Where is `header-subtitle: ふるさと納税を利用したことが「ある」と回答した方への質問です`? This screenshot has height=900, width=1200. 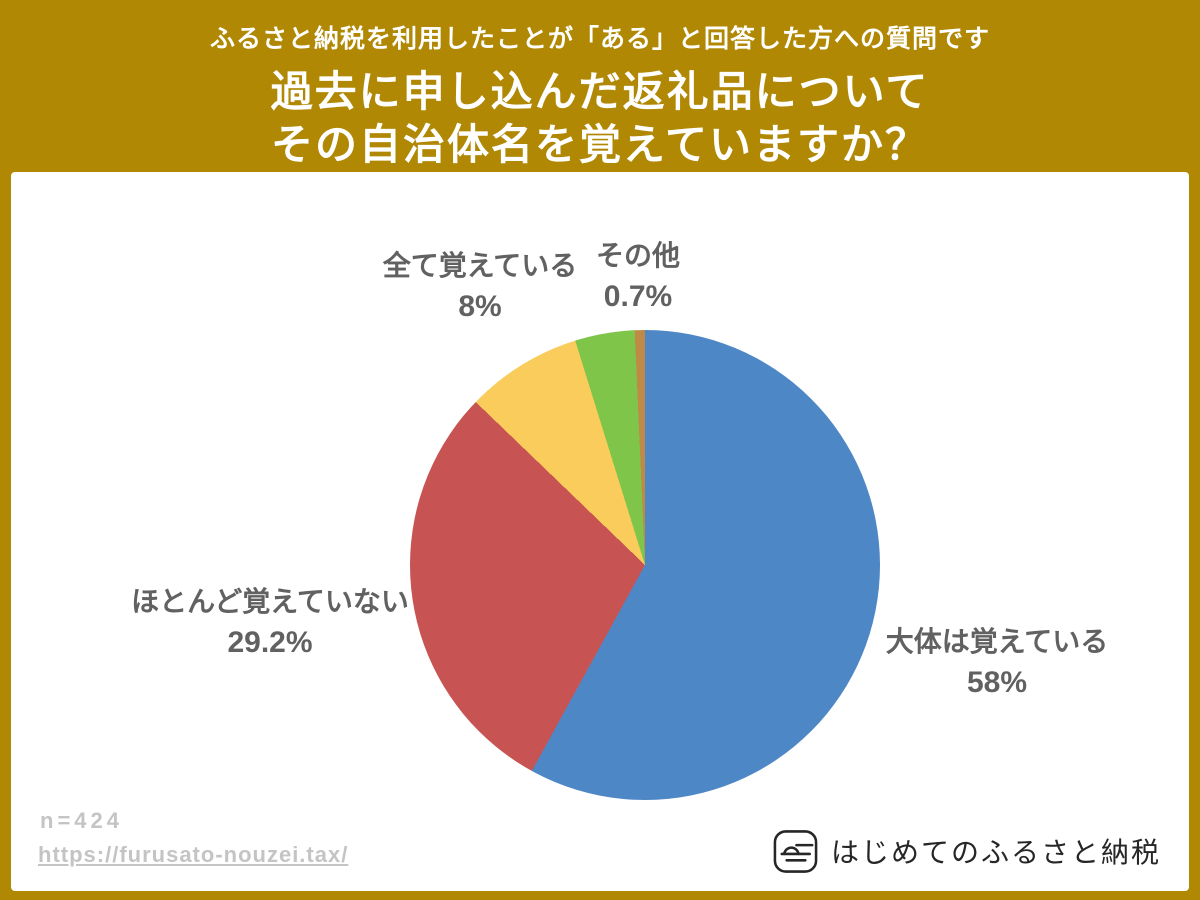 header-subtitle: ふるさと納税を利用したことが「ある」と回答した方への質問です is located at coordinates (599, 39).